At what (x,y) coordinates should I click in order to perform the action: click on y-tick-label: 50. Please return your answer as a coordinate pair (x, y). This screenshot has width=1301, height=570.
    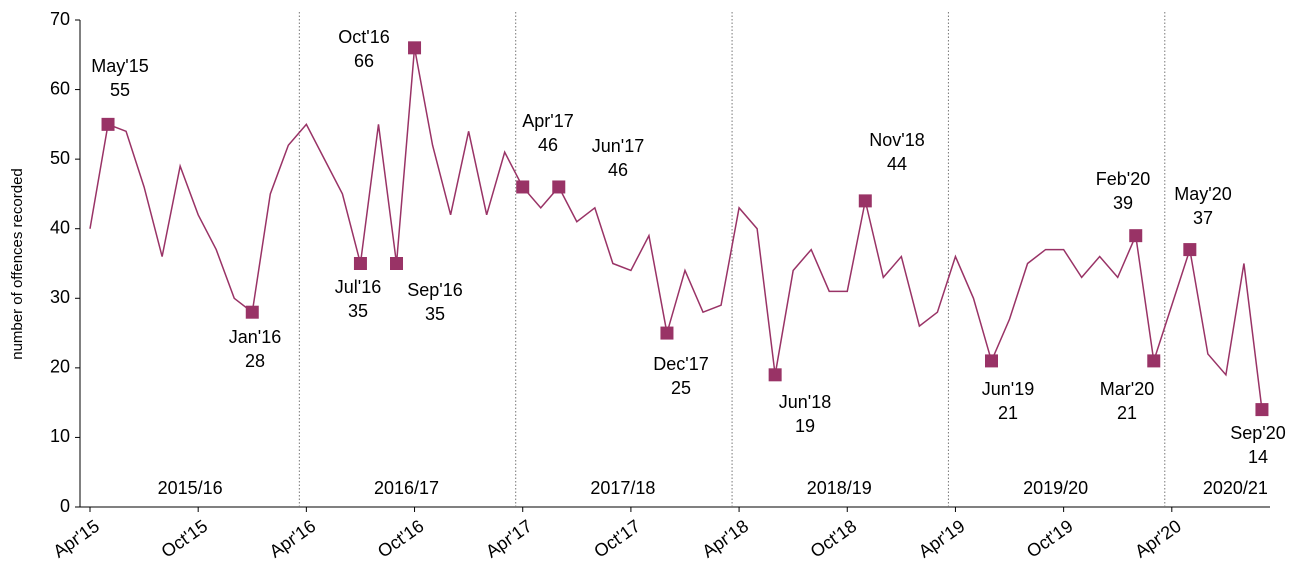
    Looking at the image, I should click on (60, 158).